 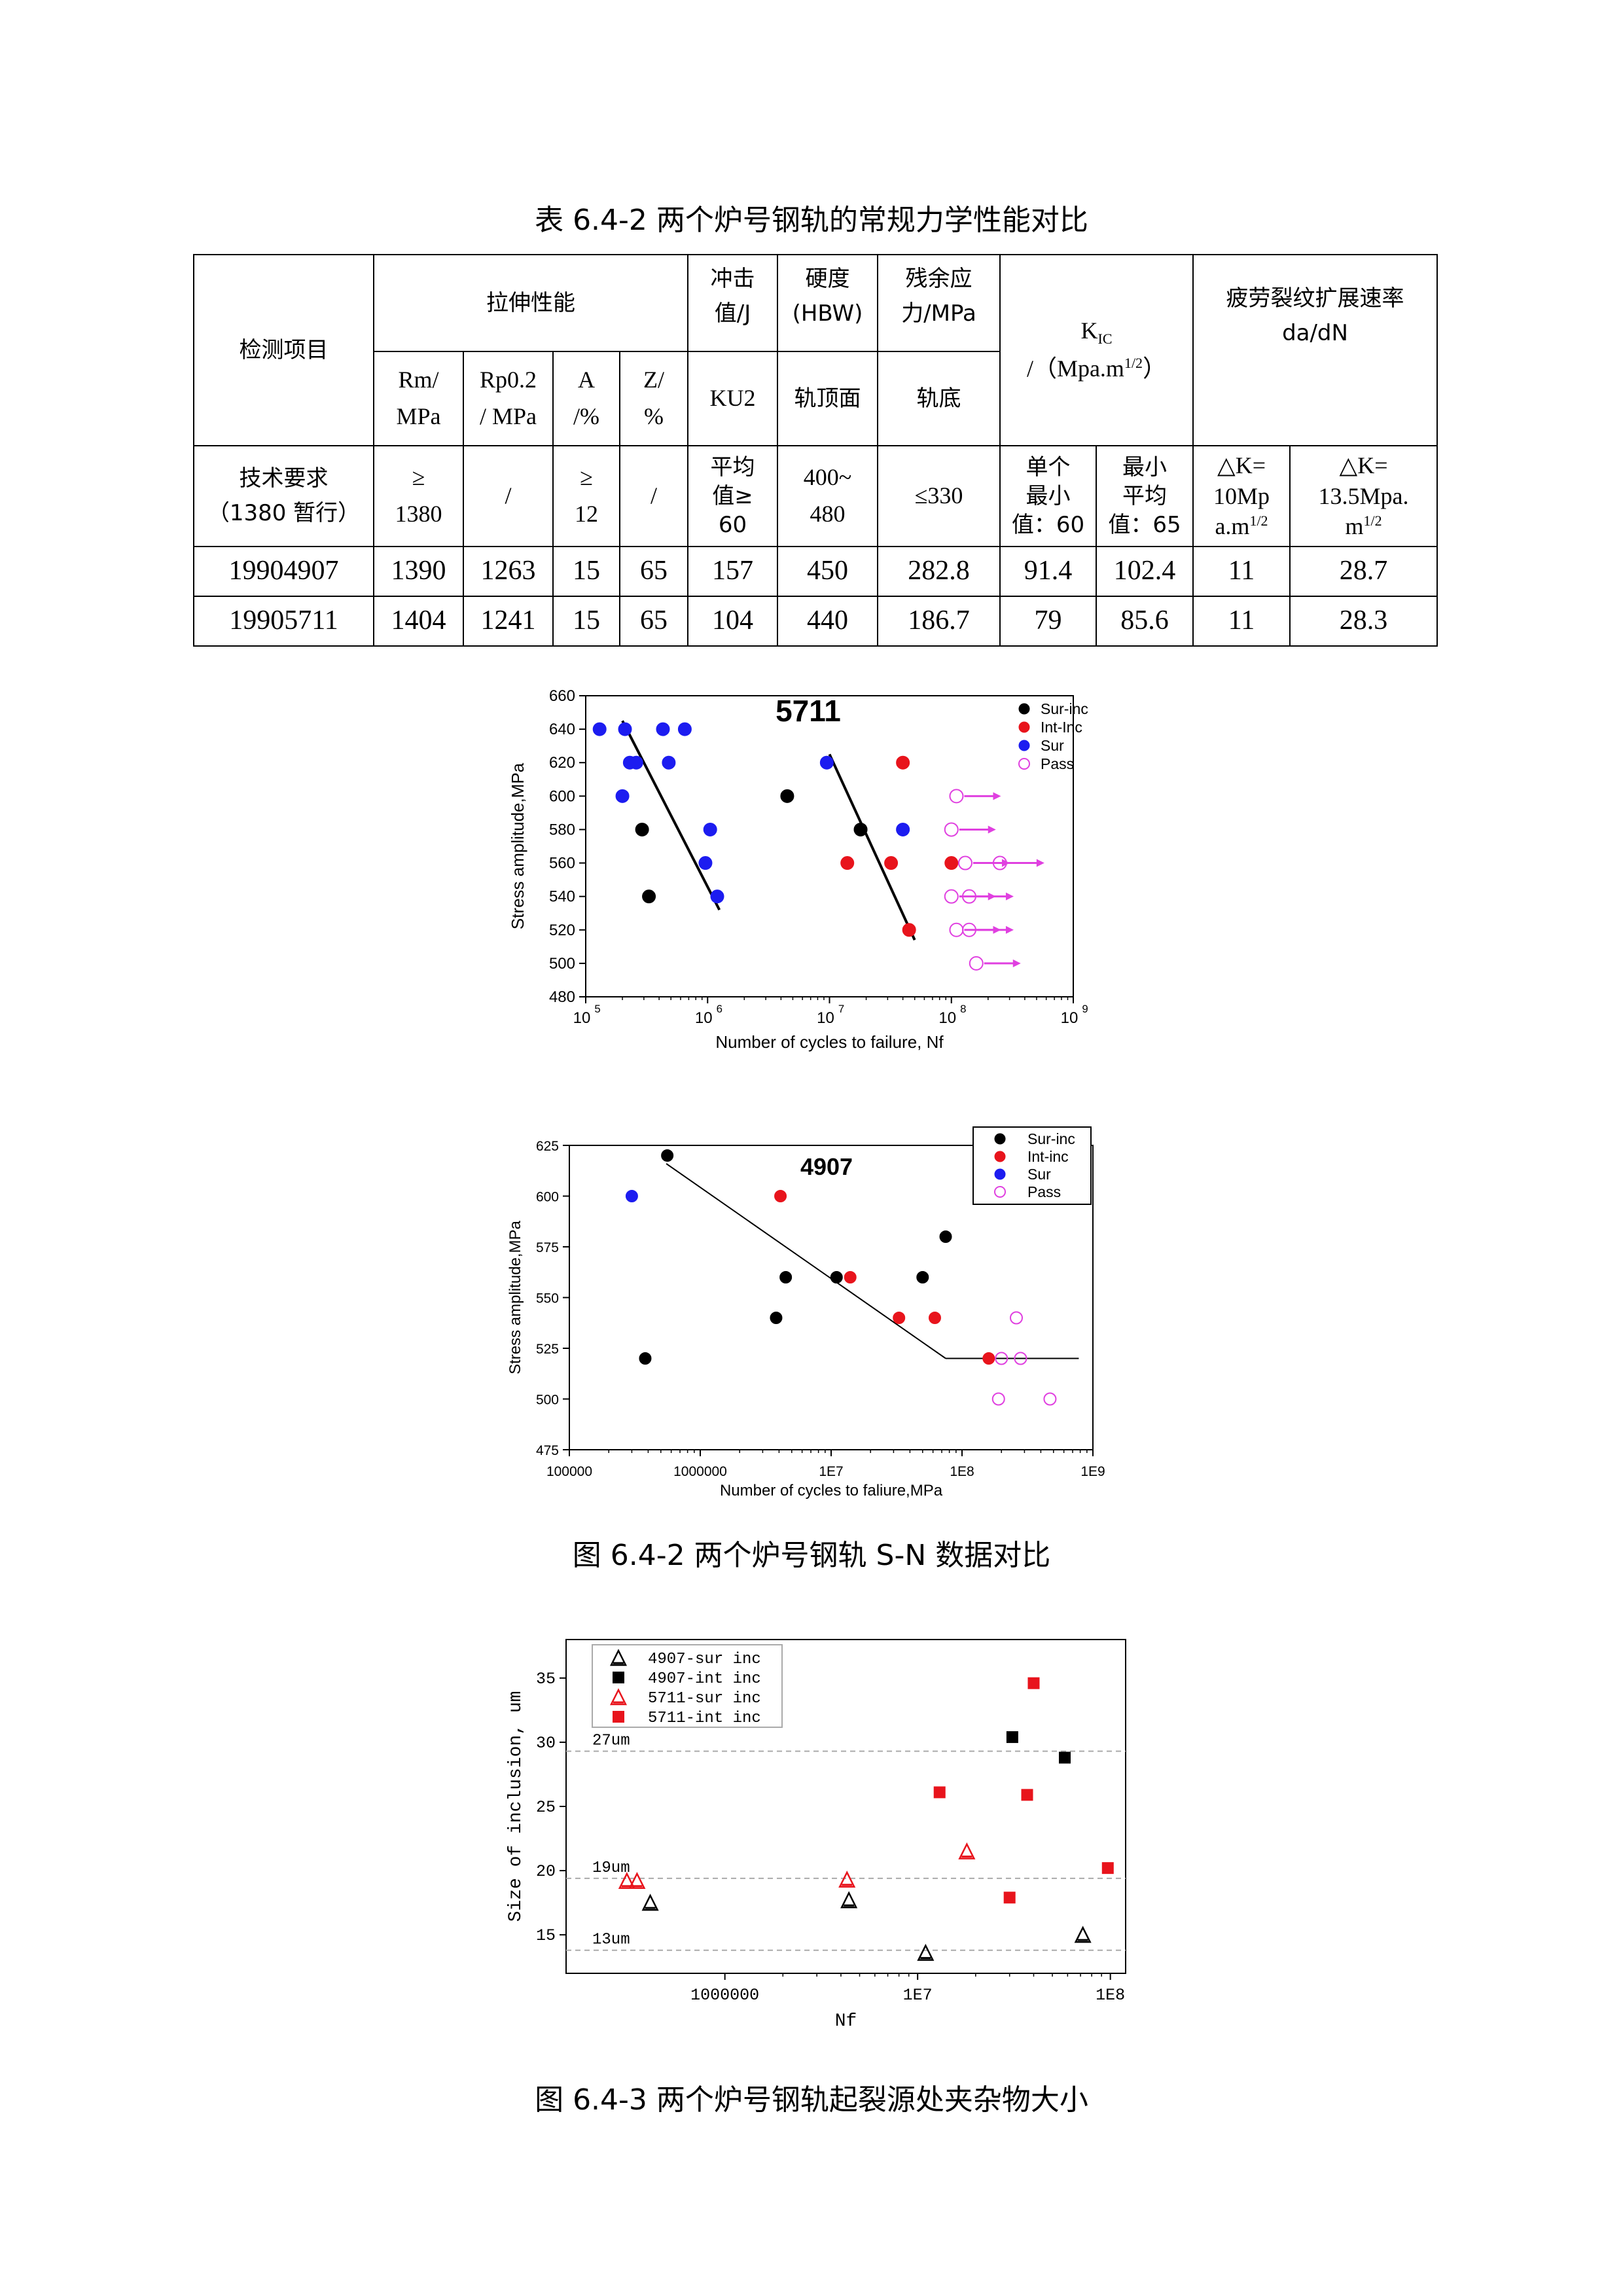 What do you see at coordinates (939, 303) in the screenshot?
I see `header-residual-stress: 残余应 力/MPa` at bounding box center [939, 303].